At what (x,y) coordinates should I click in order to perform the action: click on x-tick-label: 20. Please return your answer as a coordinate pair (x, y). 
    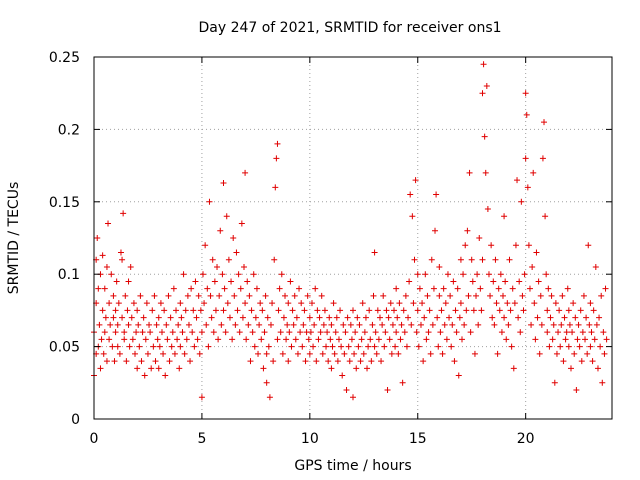
    Looking at the image, I should click on (526, 439).